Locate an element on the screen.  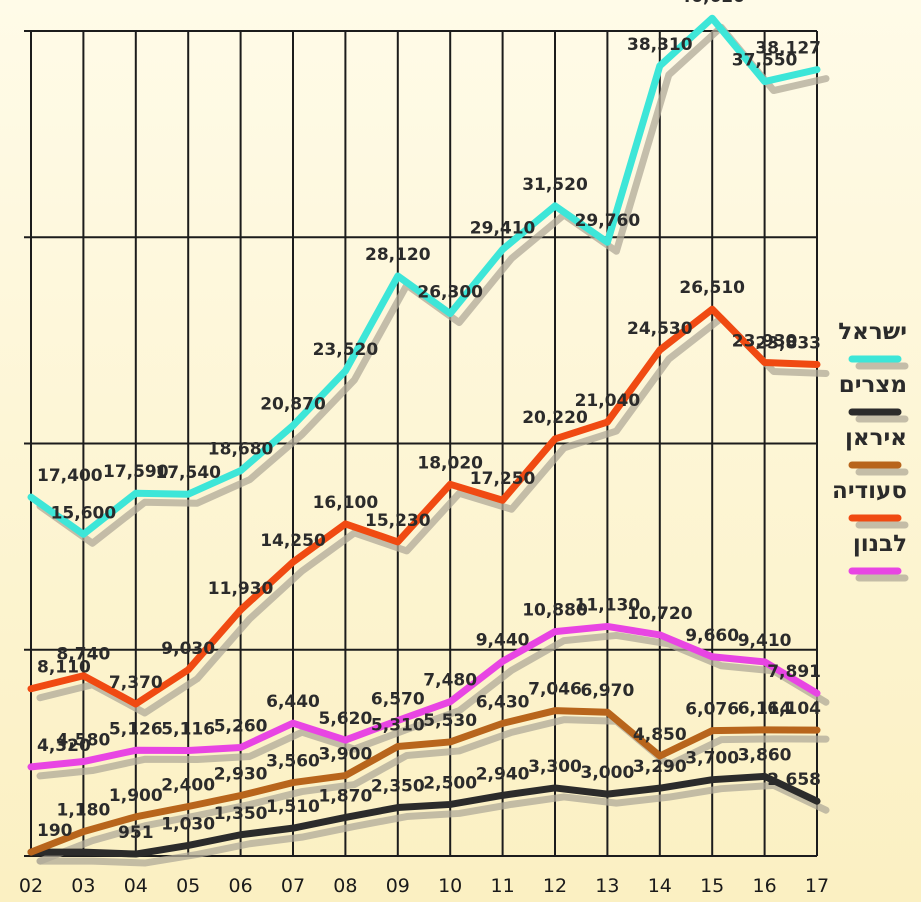
data-label: 8,740 is located at coordinates (84, 655).